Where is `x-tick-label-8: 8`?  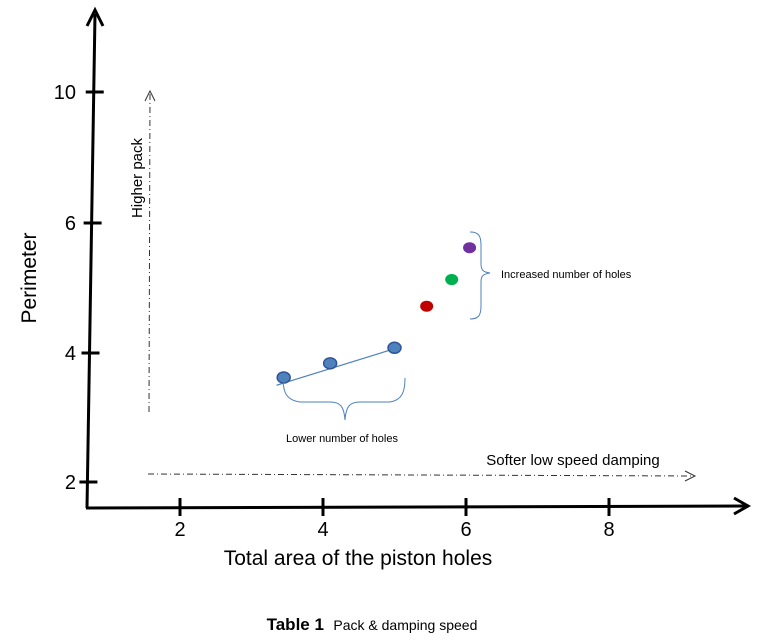 x-tick-label-8: 8 is located at coordinates (608, 530).